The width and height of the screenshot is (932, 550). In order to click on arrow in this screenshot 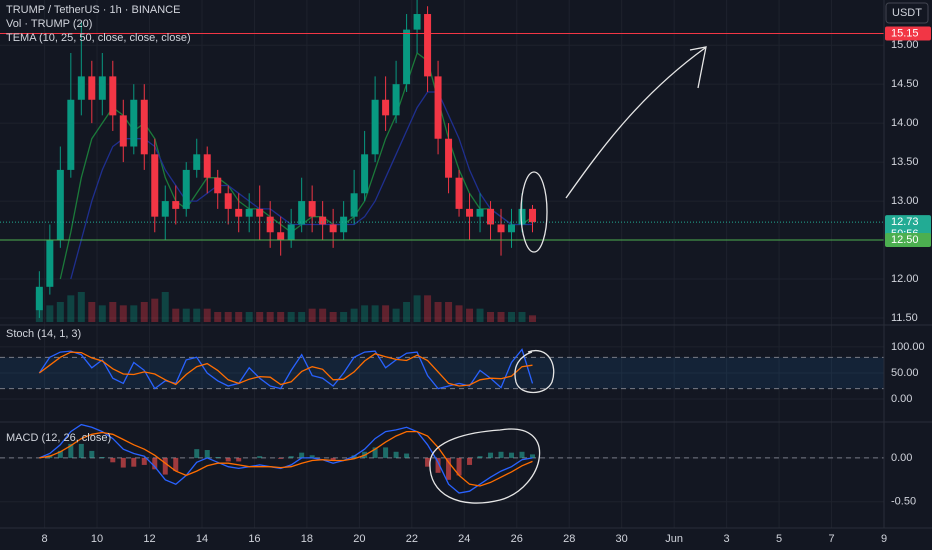, I will do `click(635, 123)`.